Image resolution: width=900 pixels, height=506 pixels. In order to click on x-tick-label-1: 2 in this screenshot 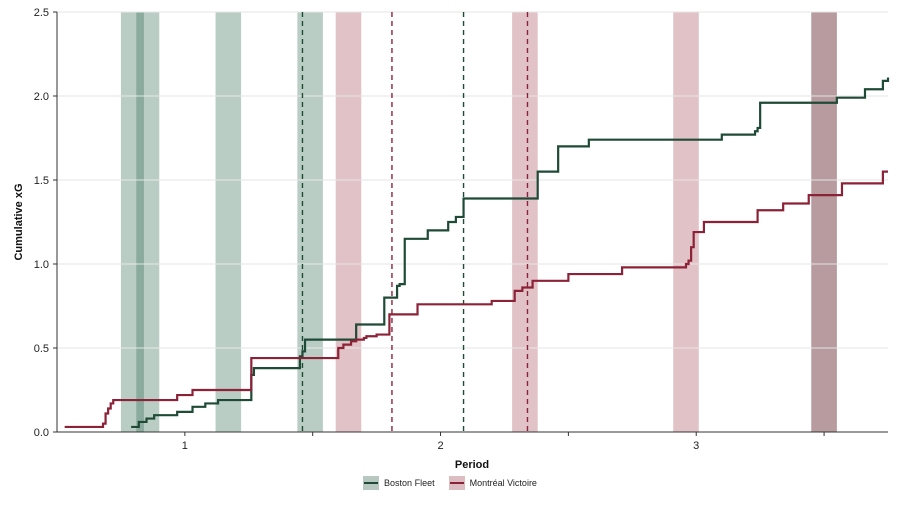, I will do `click(440, 446)`.